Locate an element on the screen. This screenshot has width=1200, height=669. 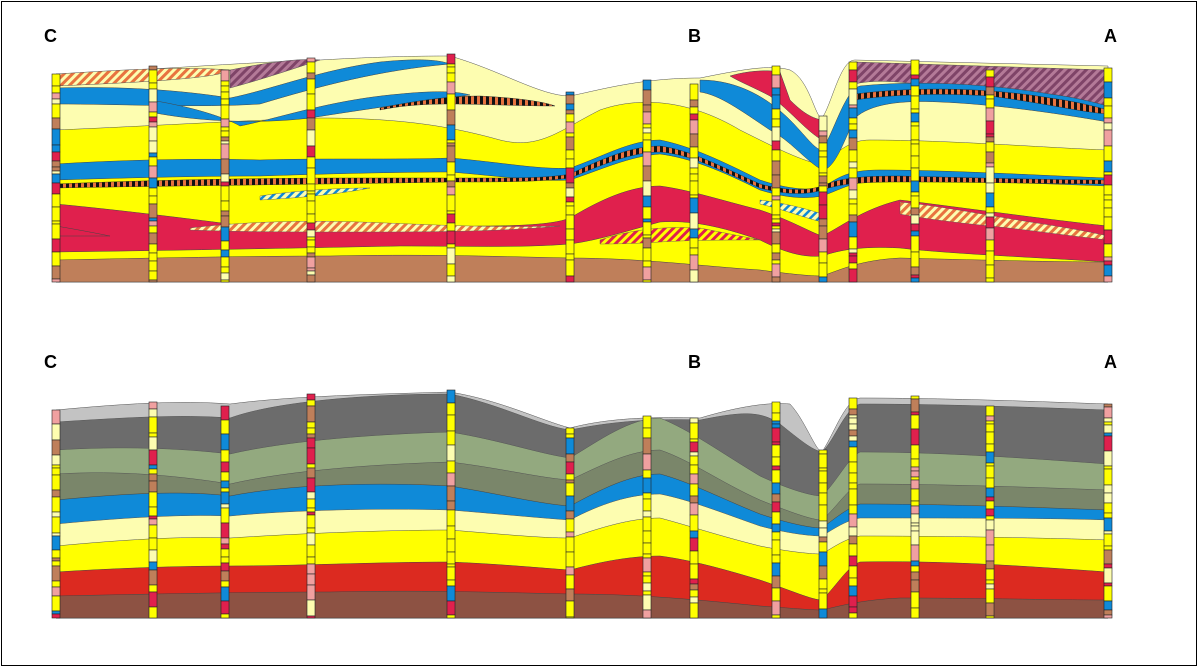
top-label-c: C is located at coordinates (50, 36).